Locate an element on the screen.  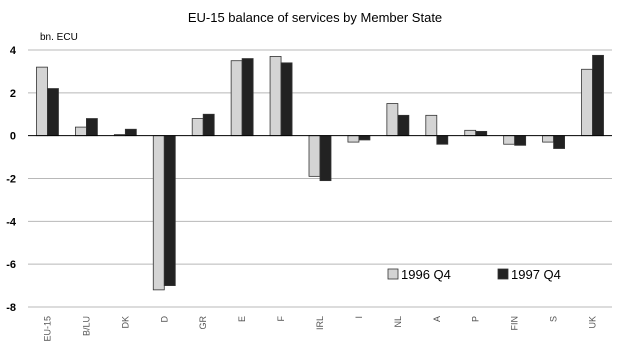
y-tick-label: -2 is located at coordinates (11, 180).